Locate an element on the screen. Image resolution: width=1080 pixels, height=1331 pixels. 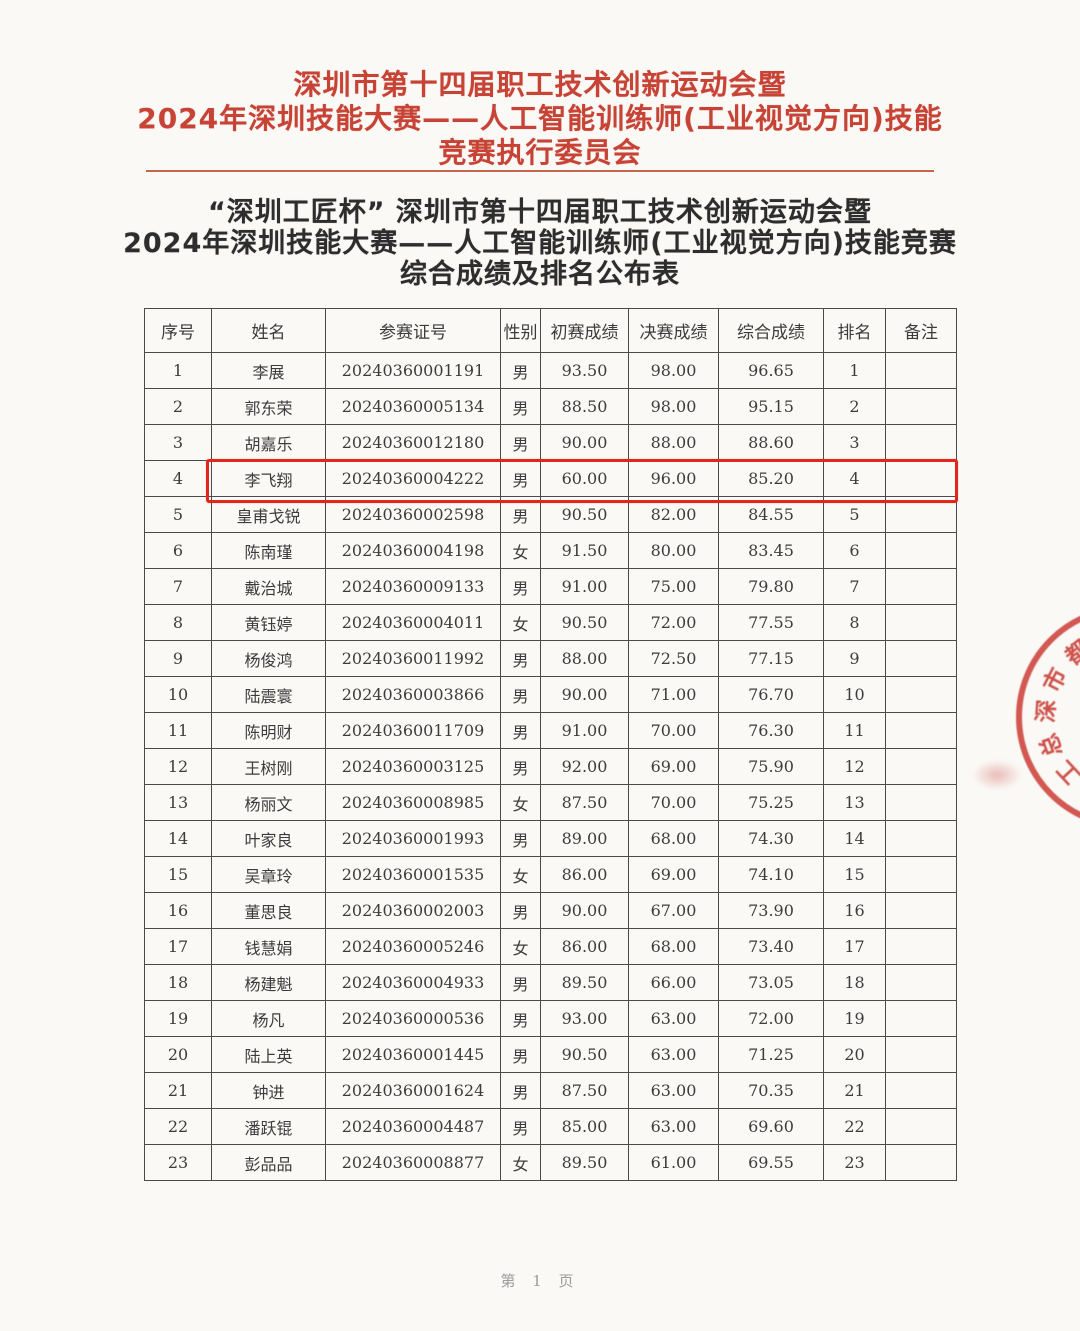
cell-final-score: 70.00 is located at coordinates (673, 730).